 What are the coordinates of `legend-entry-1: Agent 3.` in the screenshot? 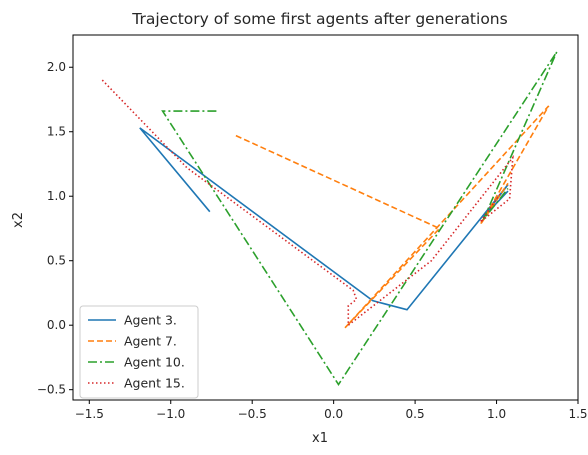 It's located at (150, 320).